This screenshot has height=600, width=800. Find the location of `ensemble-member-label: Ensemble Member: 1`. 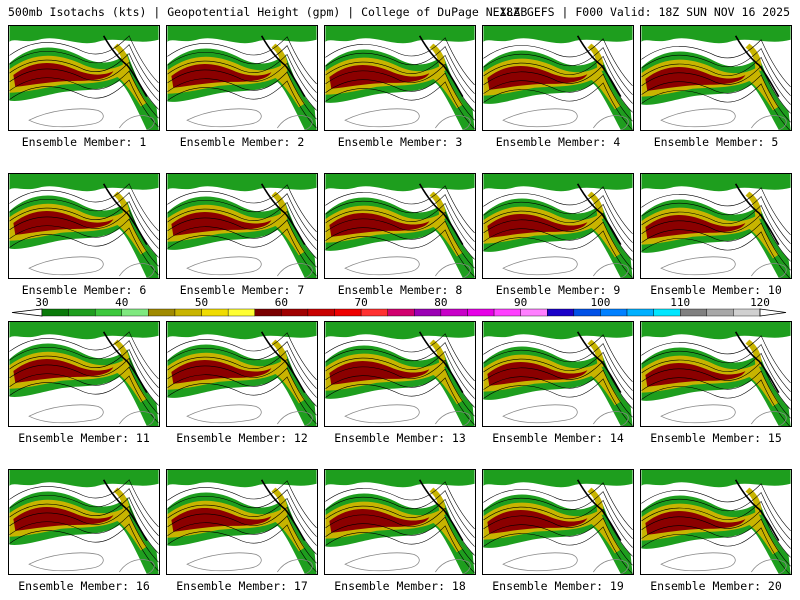

ensemble-member-label: Ensemble Member: 1 is located at coordinates (84, 142).